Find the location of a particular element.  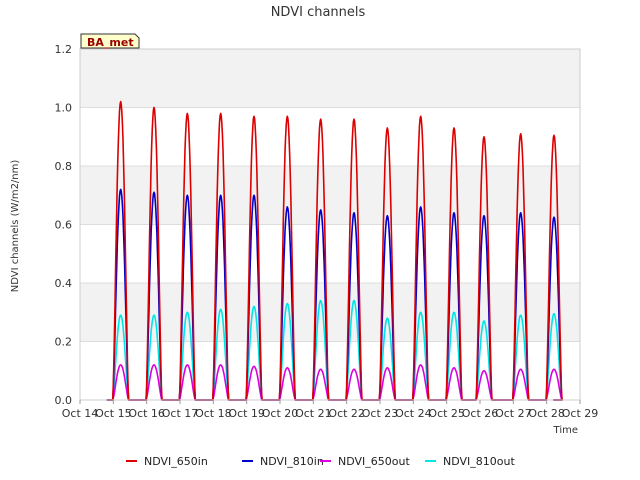

y-tick-label: 0.6 is located at coordinates (64, 225).